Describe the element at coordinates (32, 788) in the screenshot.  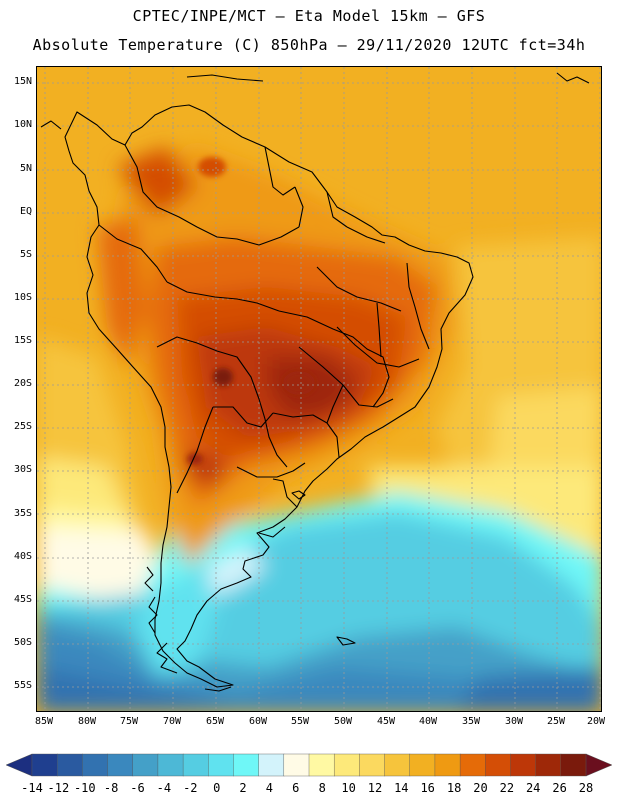
I see `colorbar-label: -14` at that location.